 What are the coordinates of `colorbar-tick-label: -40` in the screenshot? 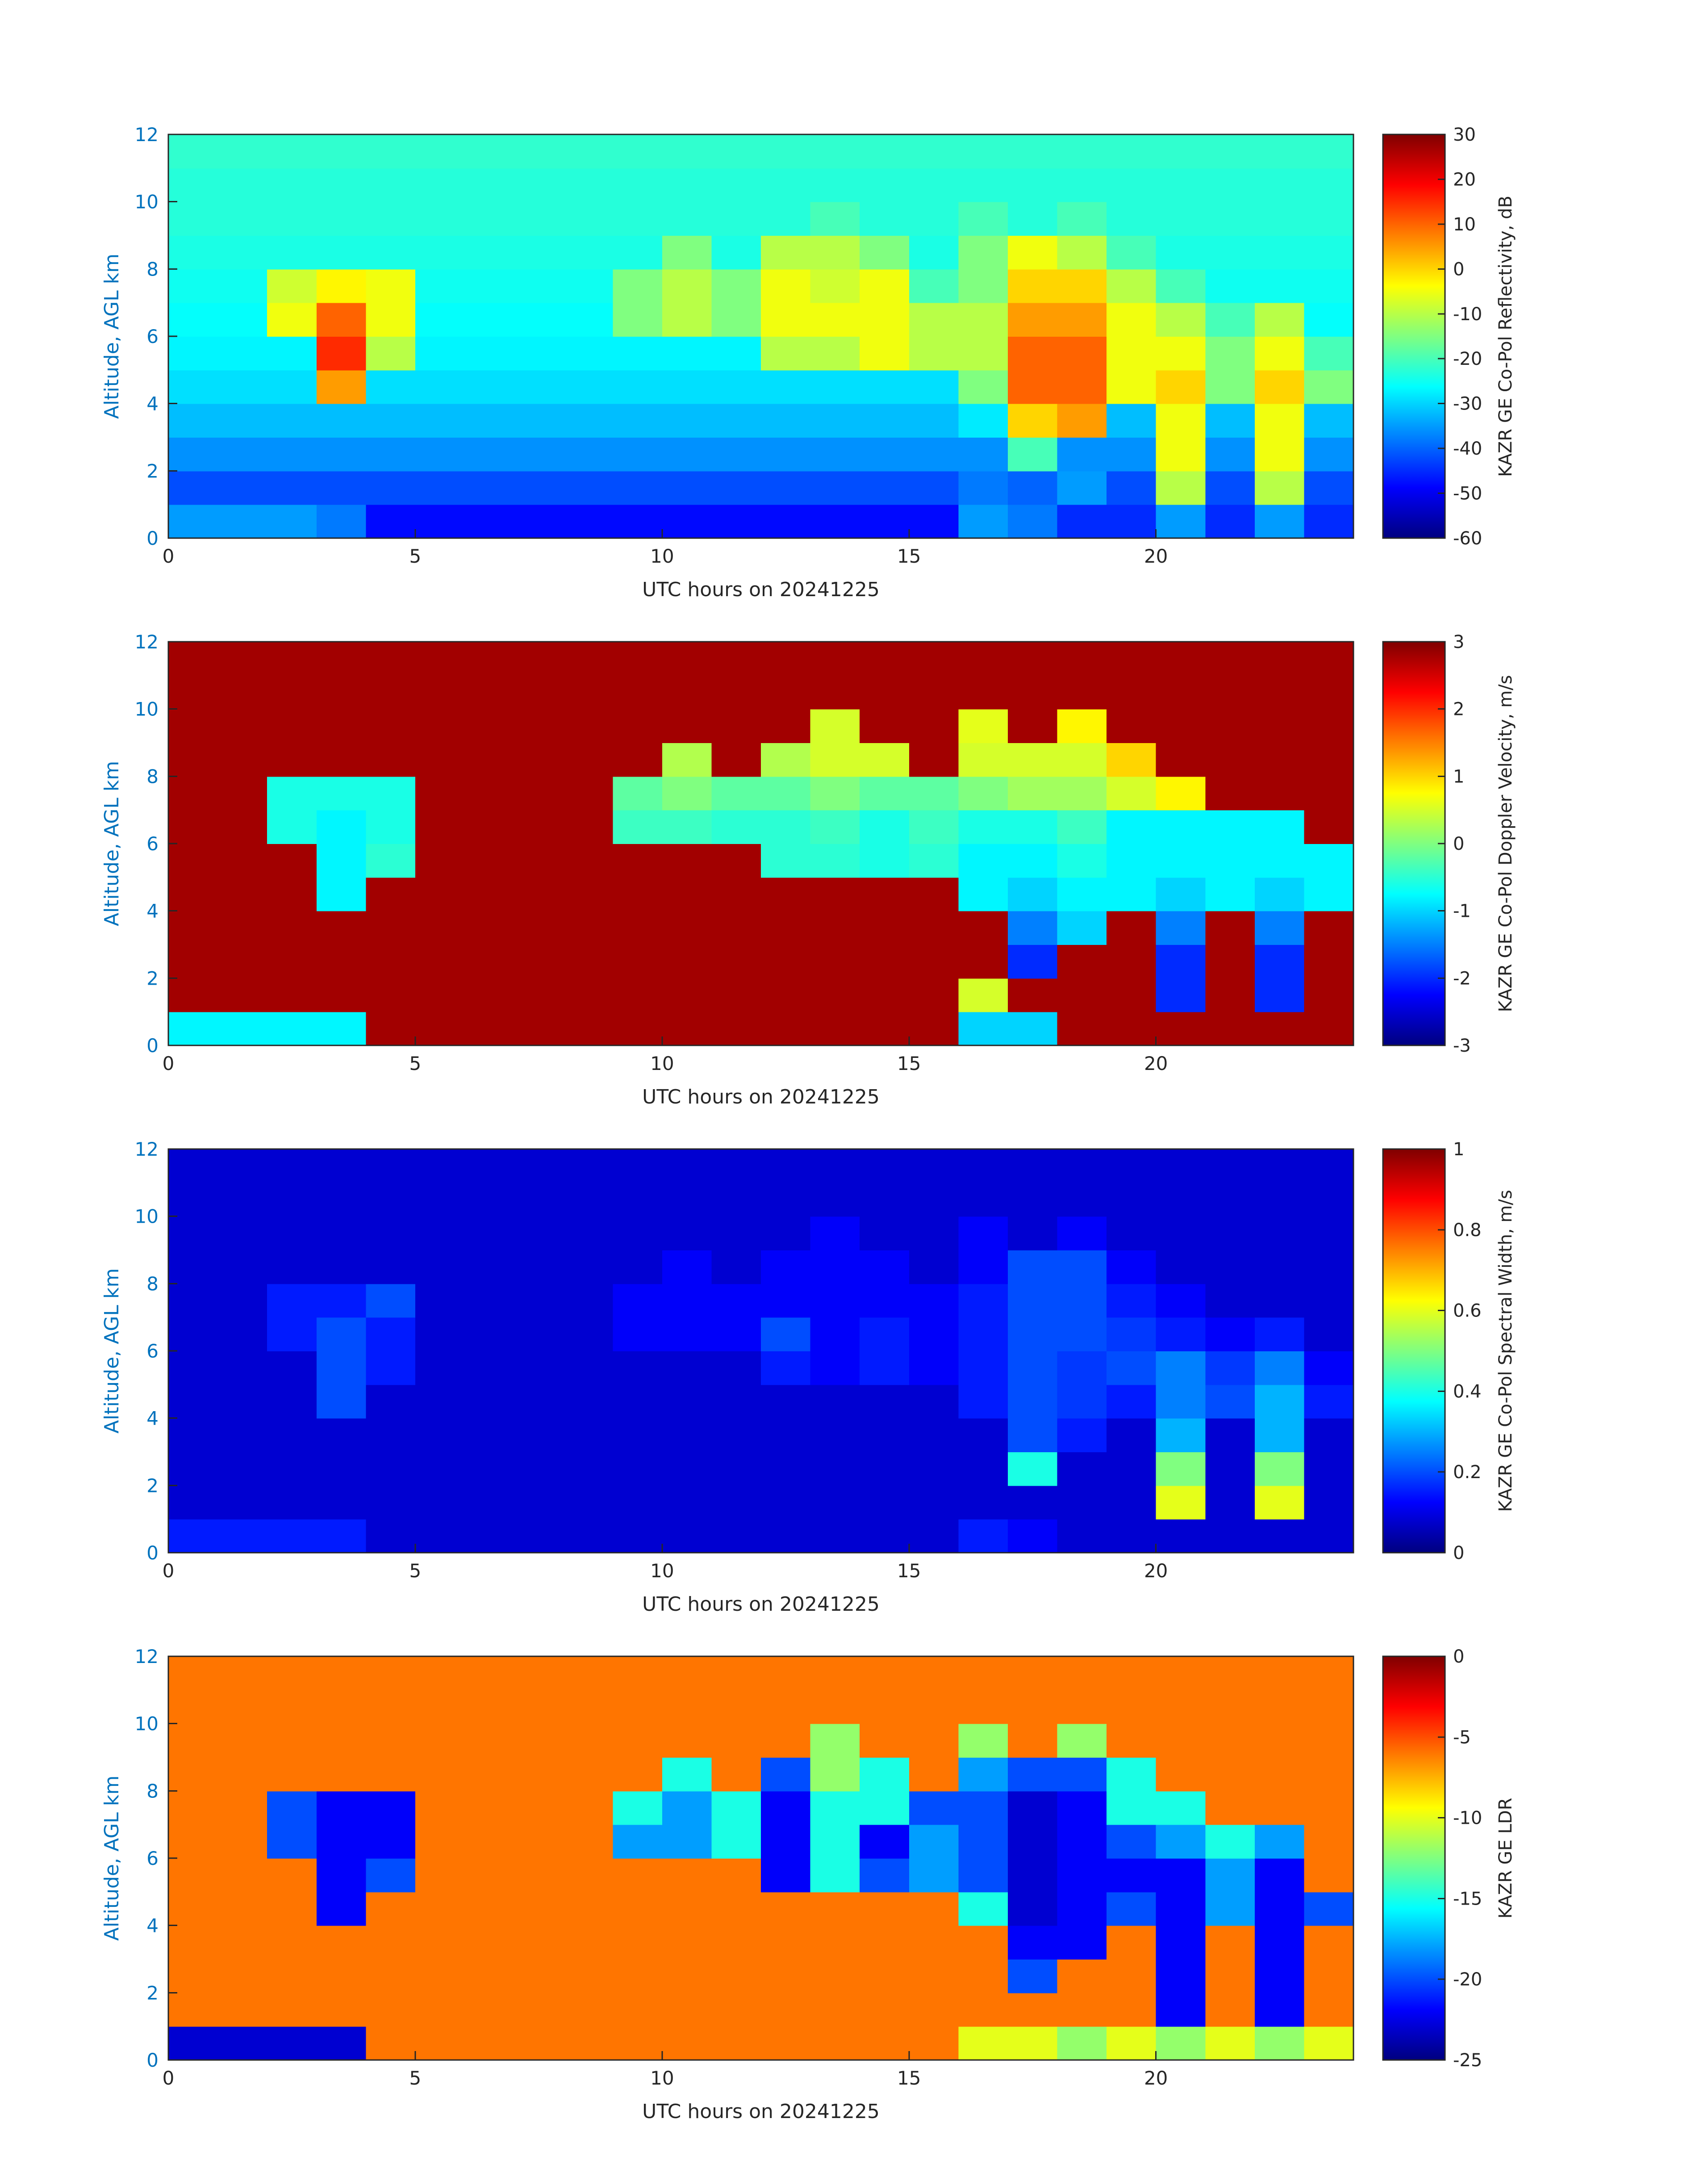 It's located at (1467, 449).